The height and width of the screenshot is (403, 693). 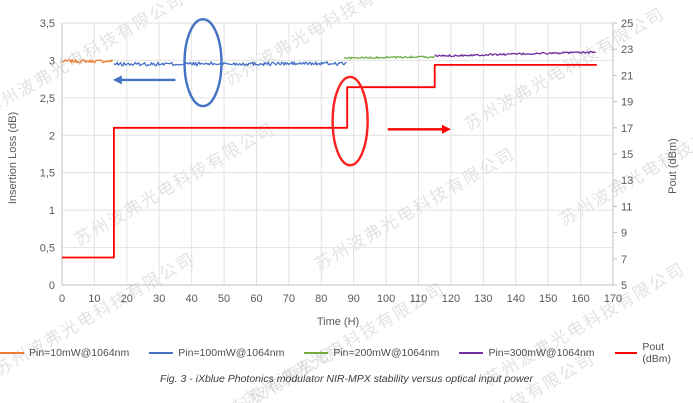 What do you see at coordinates (79, 353) in the screenshot?
I see `legend-label: Pin=10mW@1064nm` at bounding box center [79, 353].